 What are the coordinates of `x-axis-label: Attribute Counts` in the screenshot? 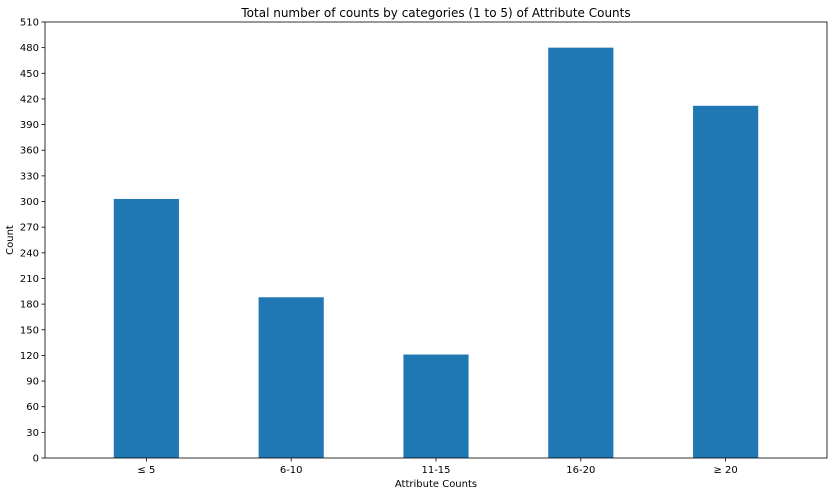 It's located at (436, 484).